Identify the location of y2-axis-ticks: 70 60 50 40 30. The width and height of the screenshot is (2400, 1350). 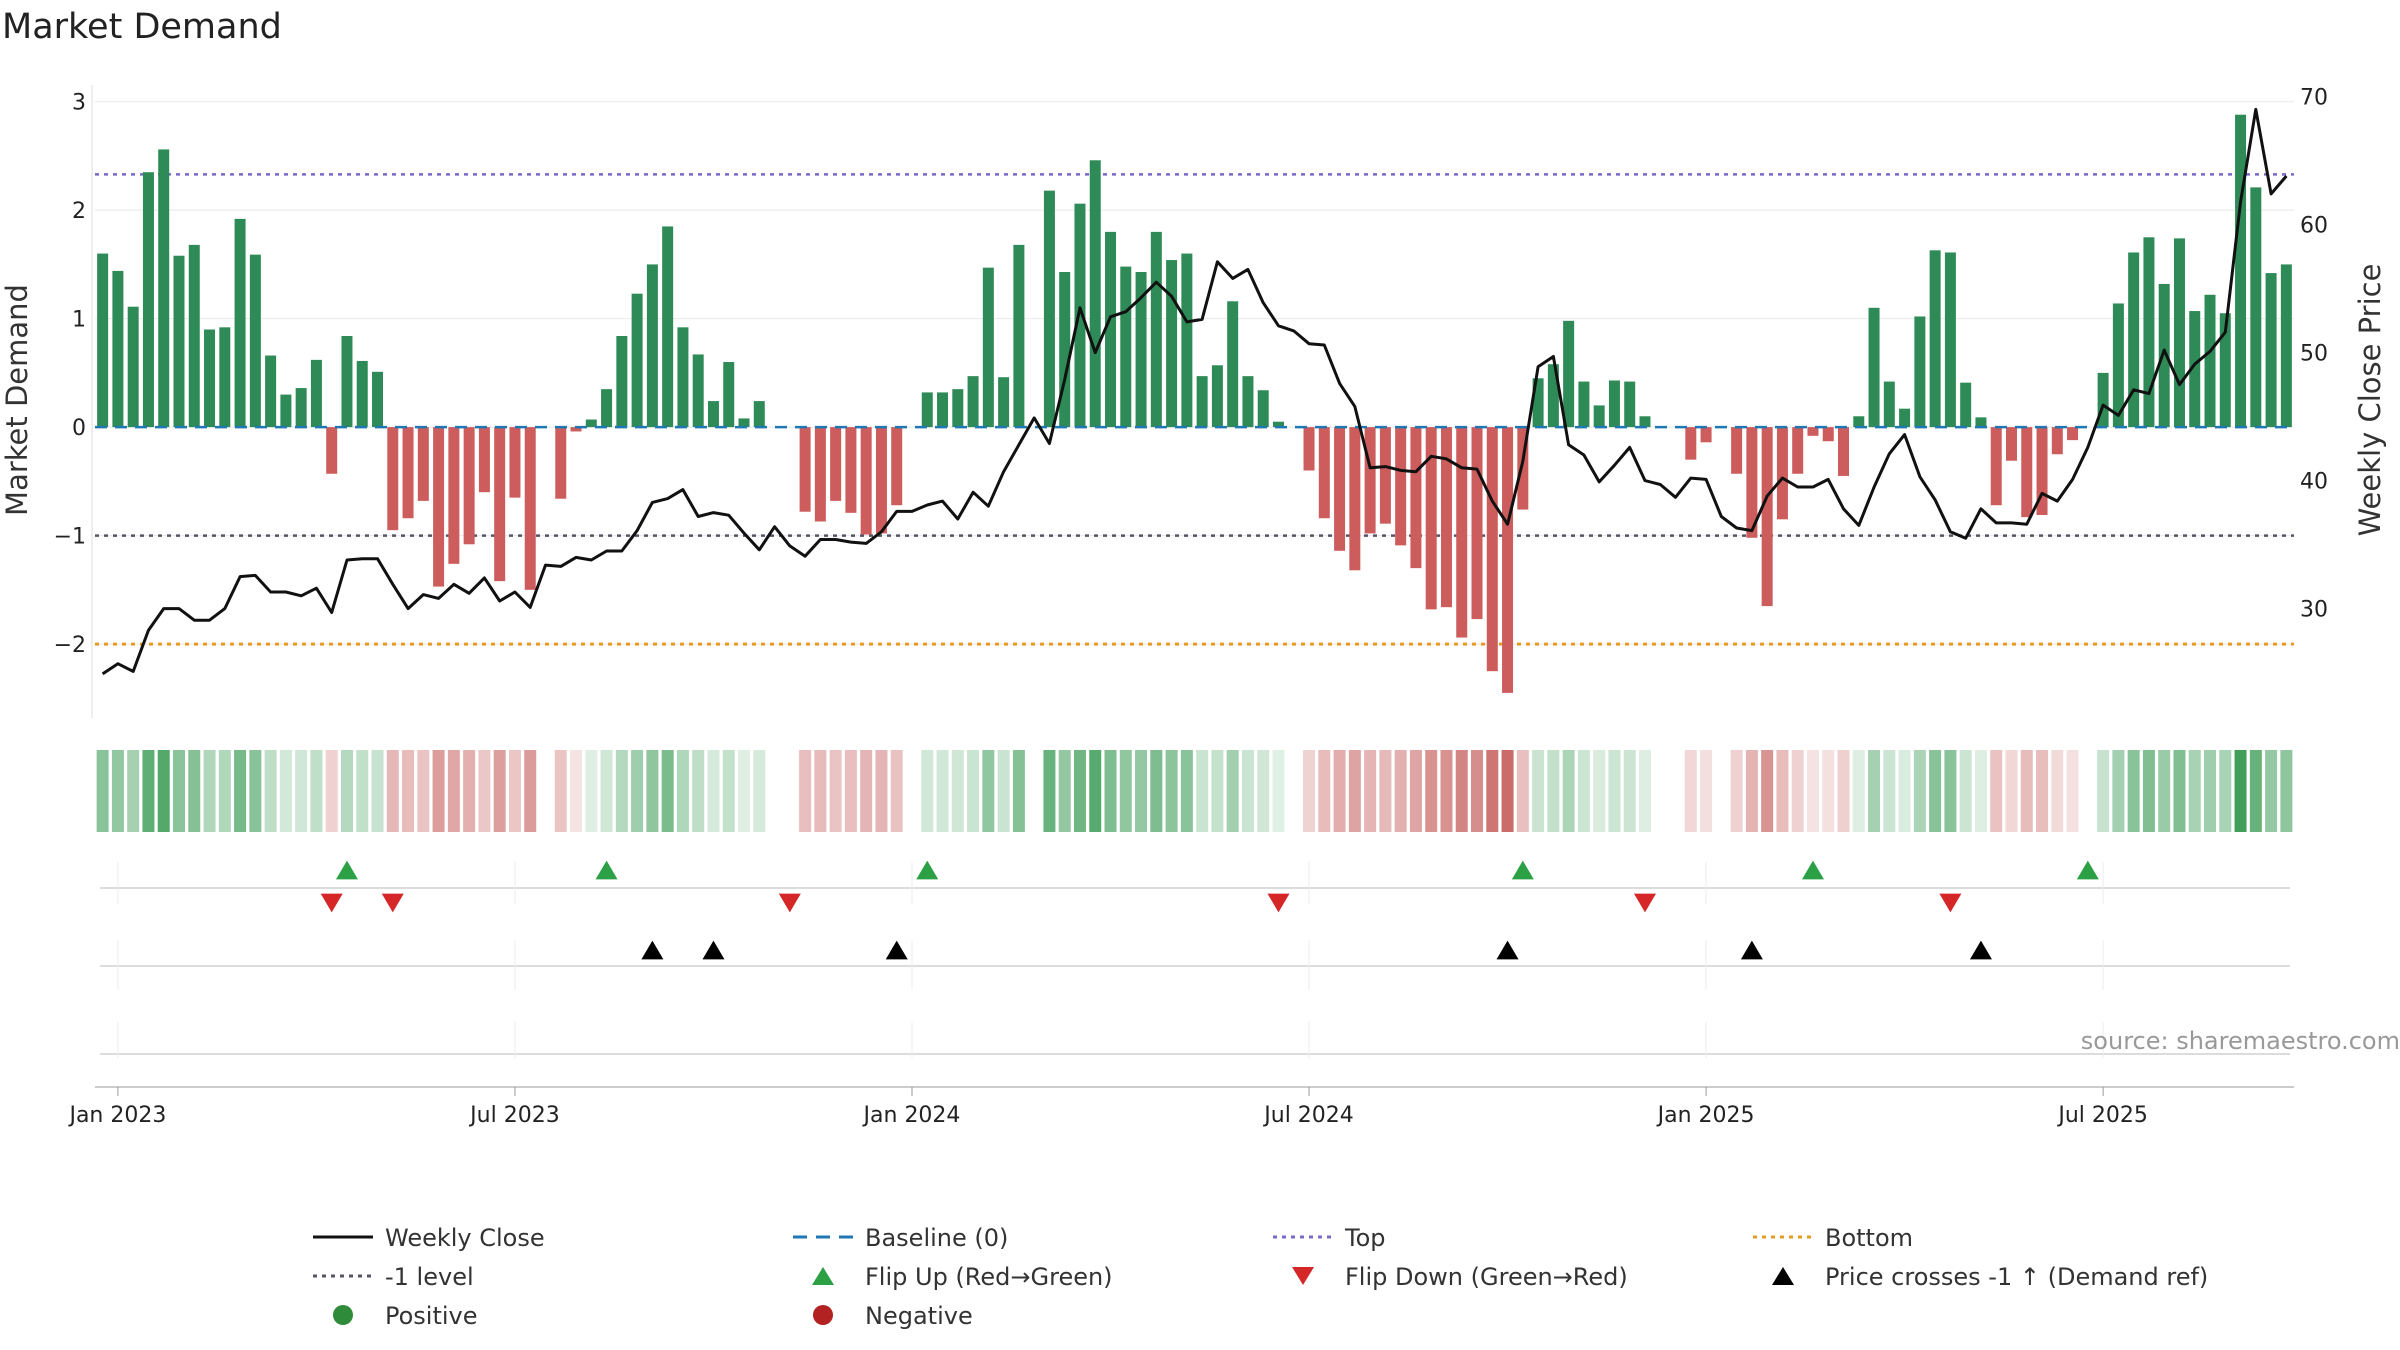
(2314, 354).